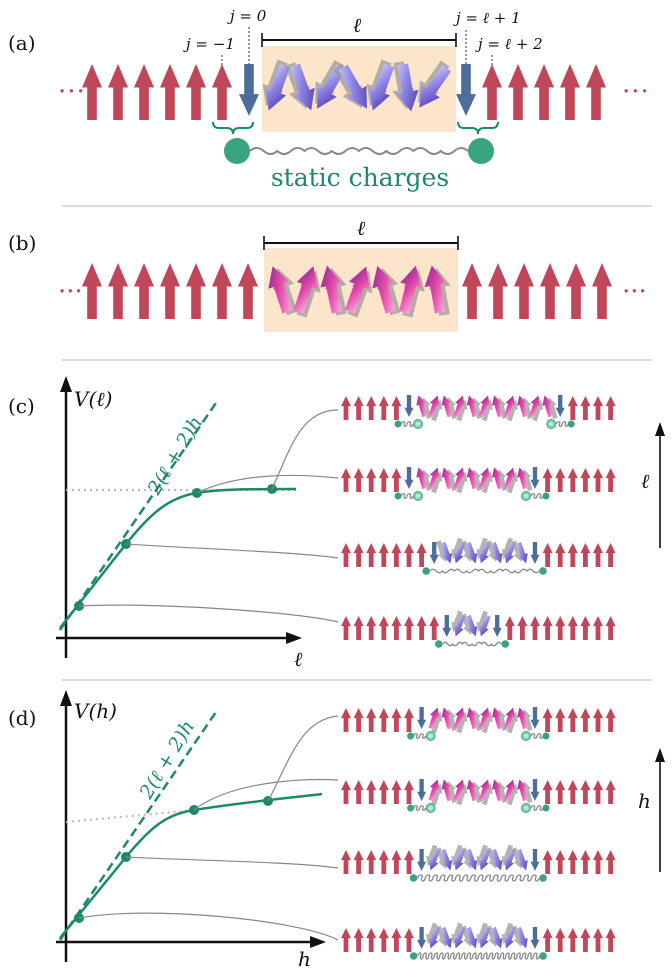 The width and height of the screenshot is (672, 971). What do you see at coordinates (484, 571) in the screenshot?
I see `string` at bounding box center [484, 571].